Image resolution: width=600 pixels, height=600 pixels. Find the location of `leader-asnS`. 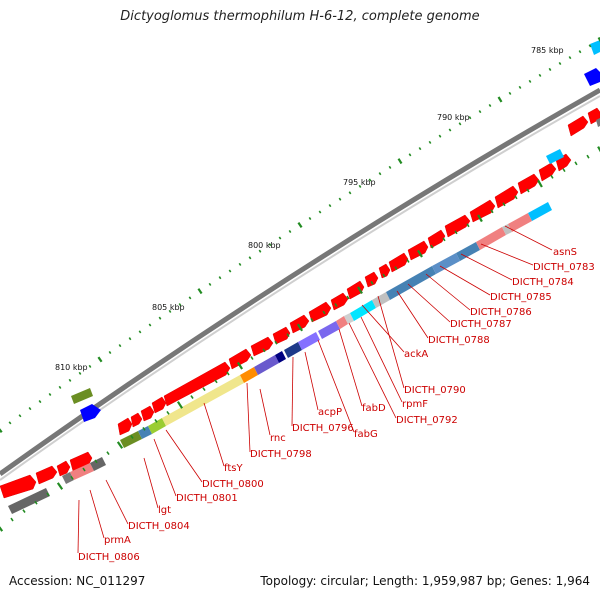

leader-asnS is located at coordinates (528, 238).